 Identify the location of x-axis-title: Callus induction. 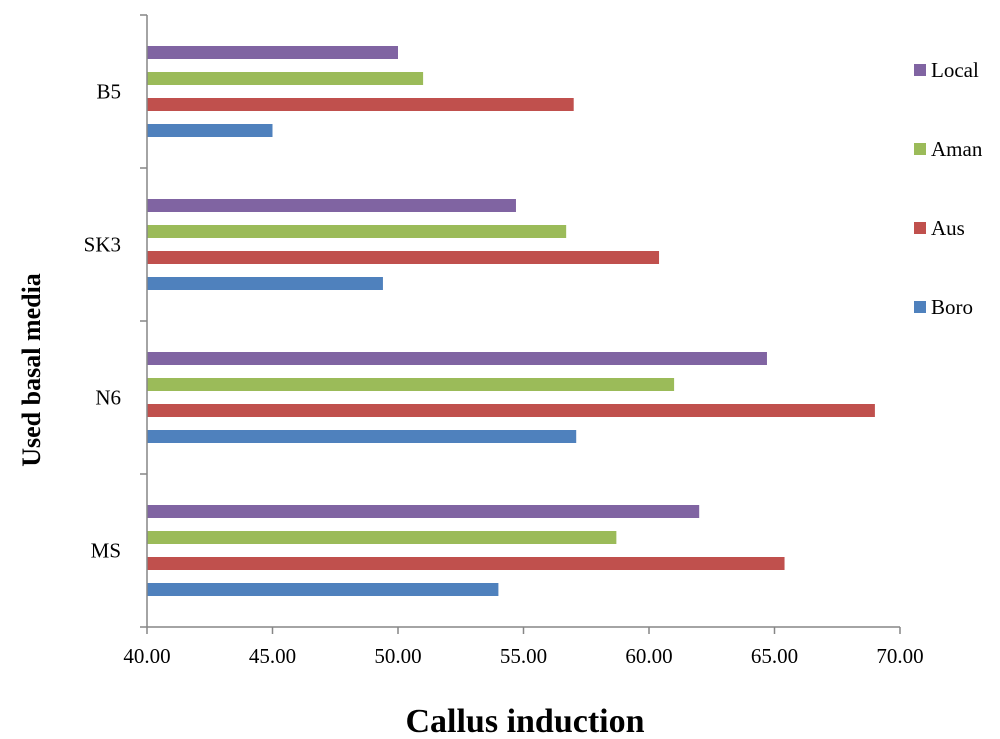
(524, 721).